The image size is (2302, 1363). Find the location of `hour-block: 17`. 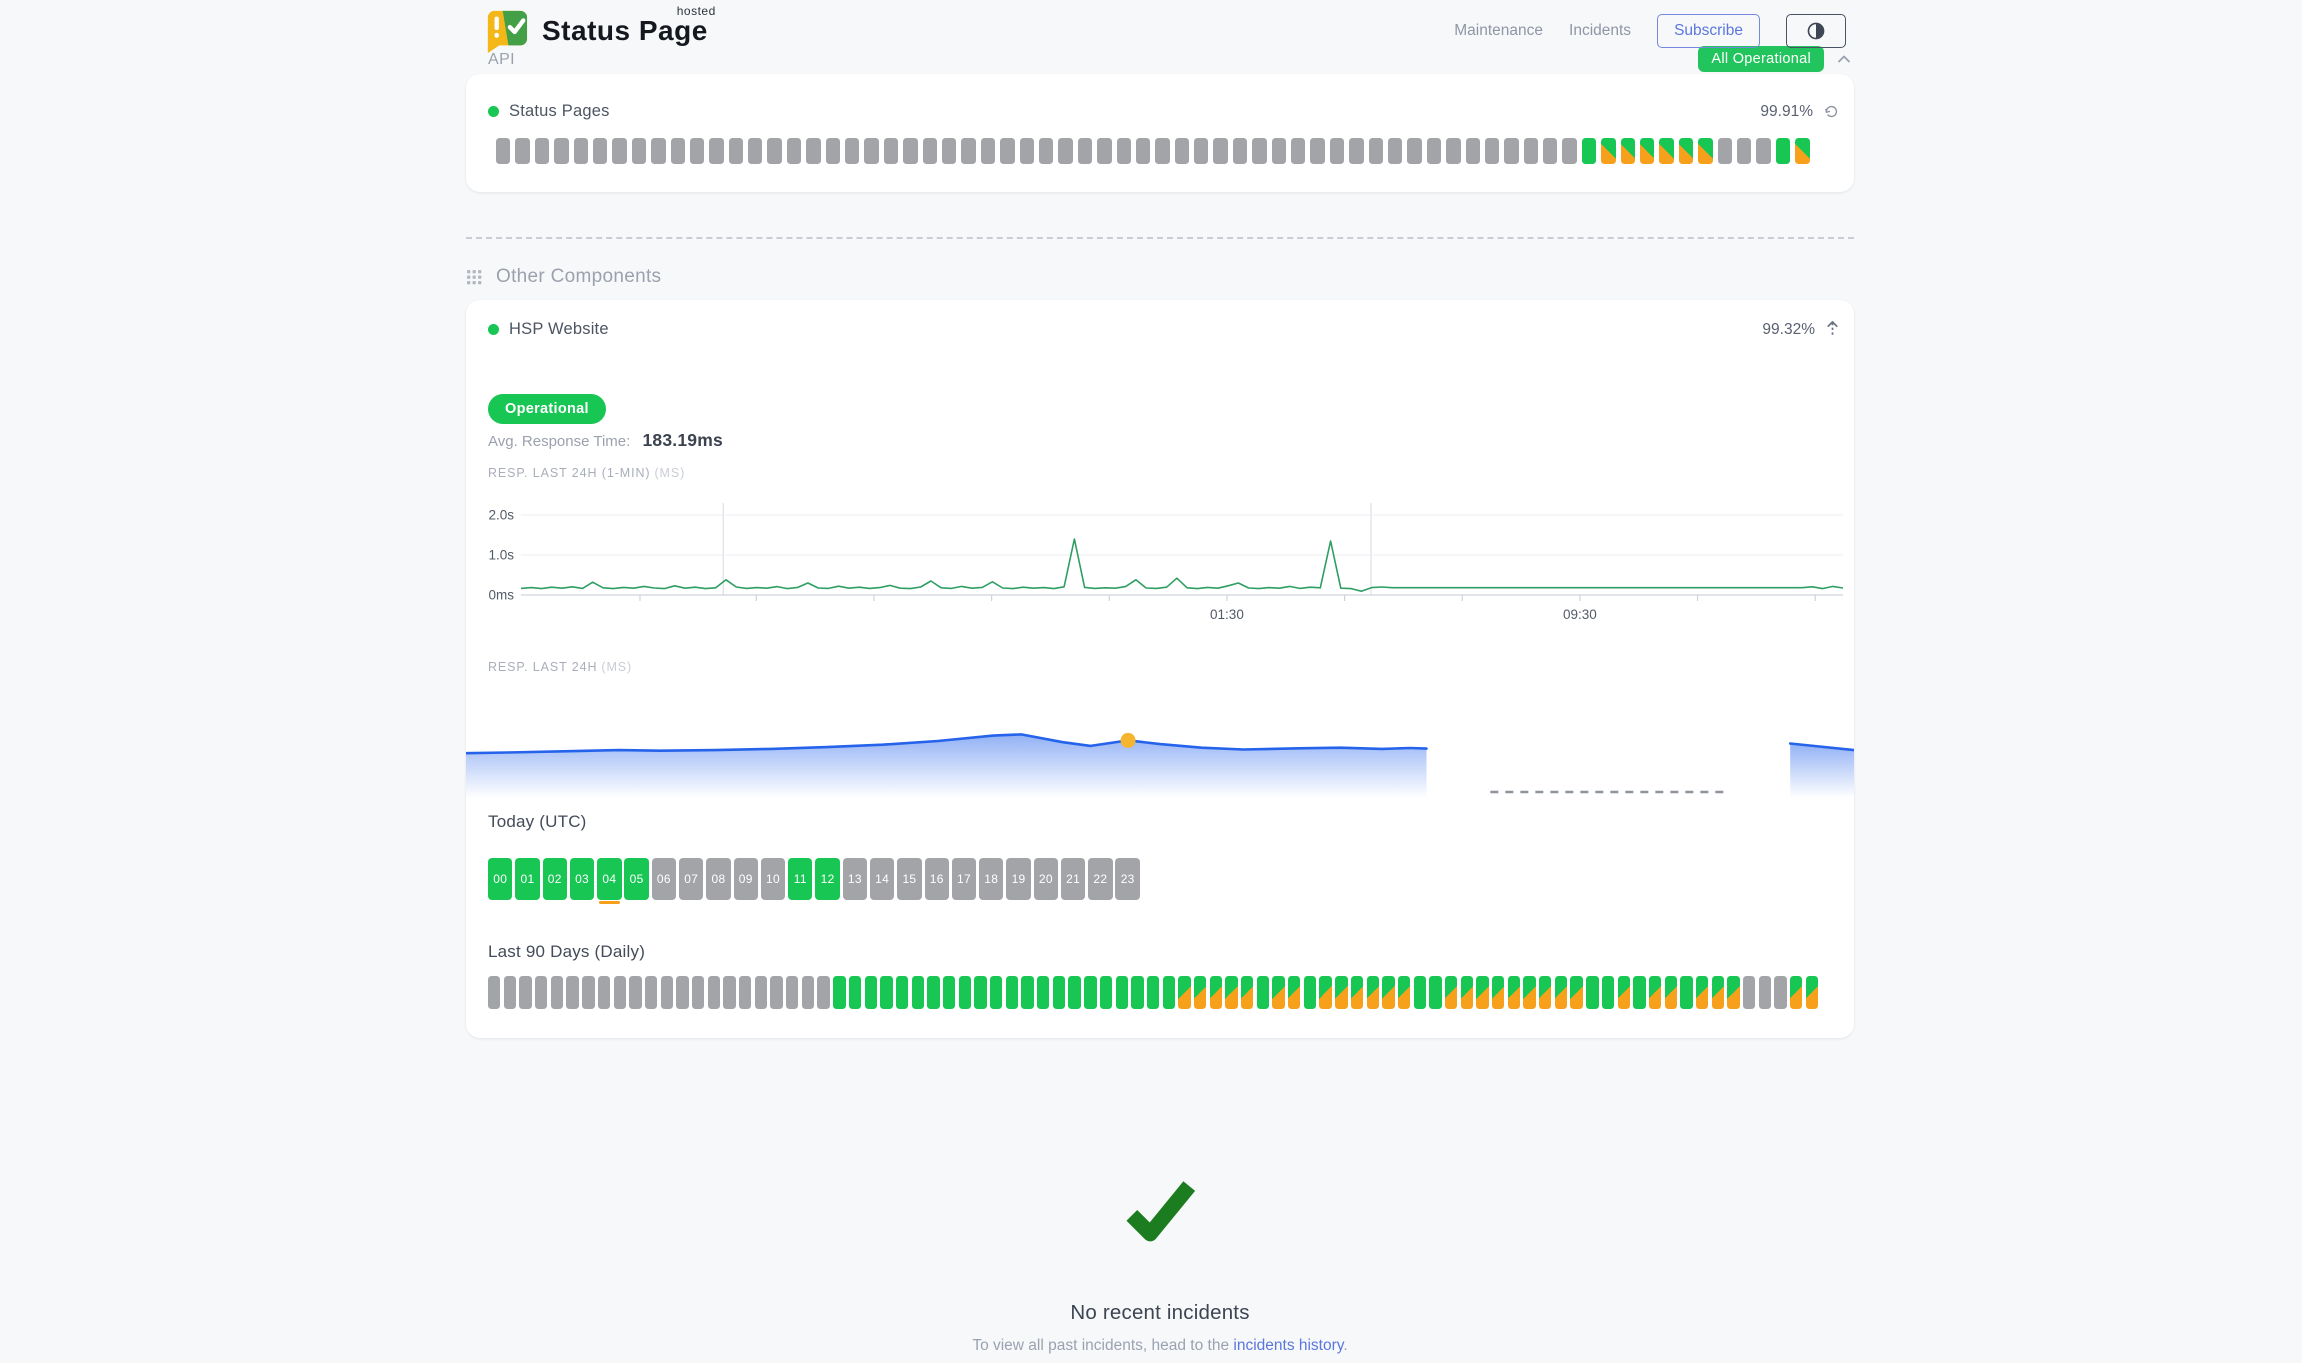

hour-block: 17 is located at coordinates (964, 879).